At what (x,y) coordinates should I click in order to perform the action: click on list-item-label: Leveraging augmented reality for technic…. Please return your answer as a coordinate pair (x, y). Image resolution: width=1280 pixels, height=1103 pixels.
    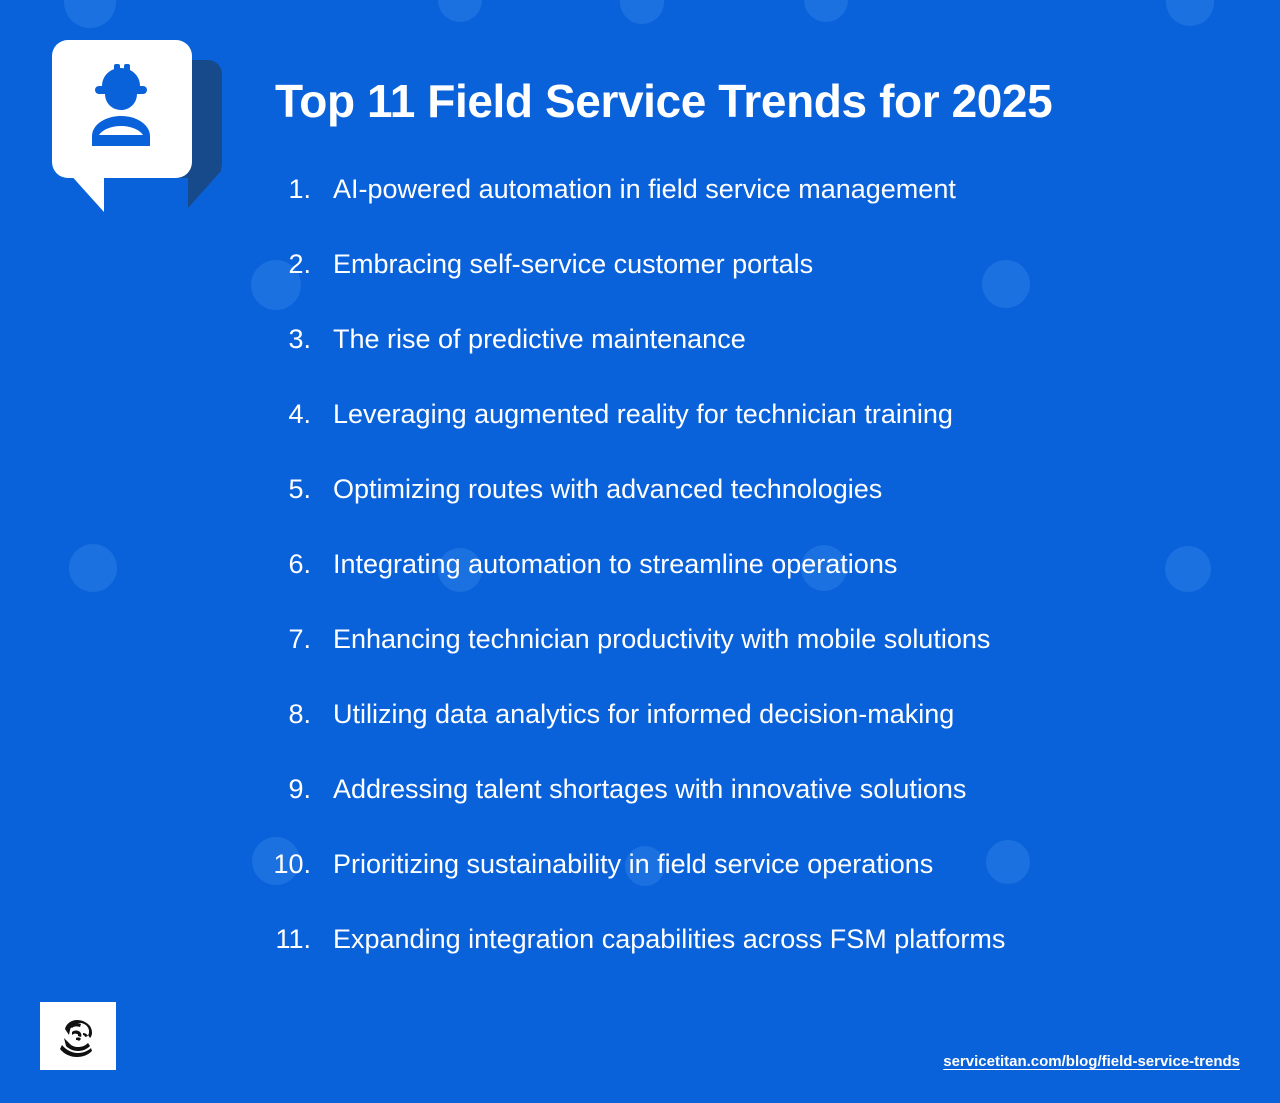
    Looking at the image, I should click on (643, 414).